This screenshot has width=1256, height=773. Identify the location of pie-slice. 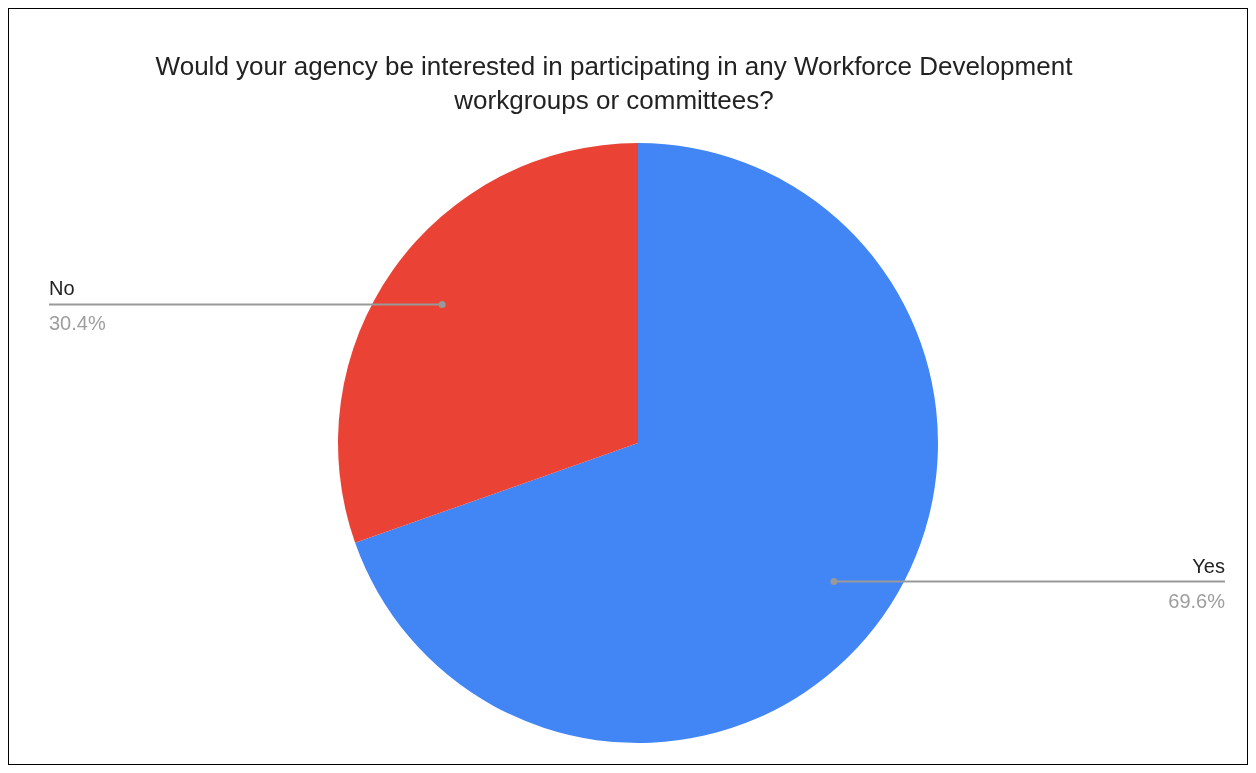
(488, 343).